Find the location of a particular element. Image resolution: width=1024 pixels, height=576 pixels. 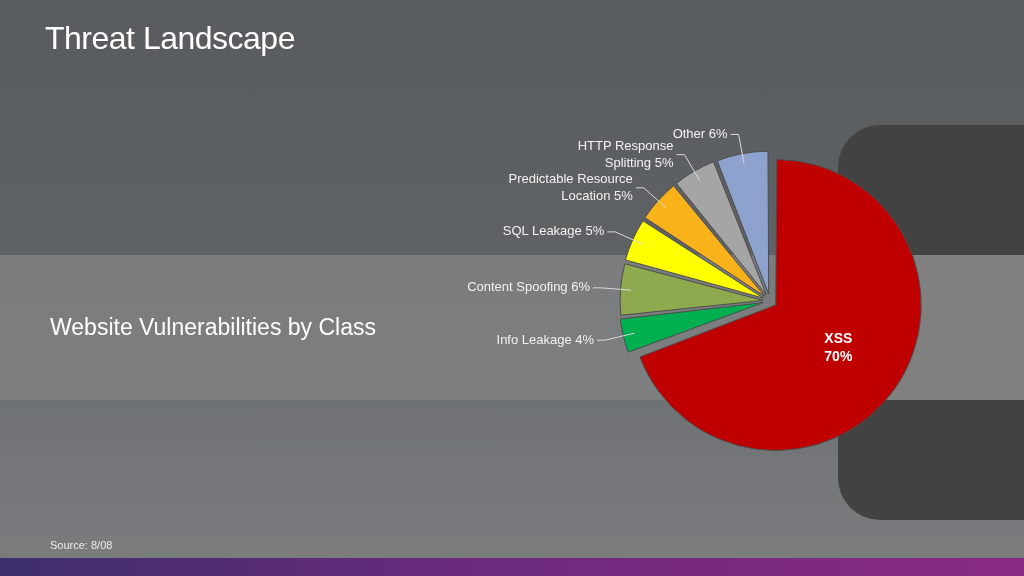

slice-label: Predictable Resource Location 5% is located at coordinates (571, 186).